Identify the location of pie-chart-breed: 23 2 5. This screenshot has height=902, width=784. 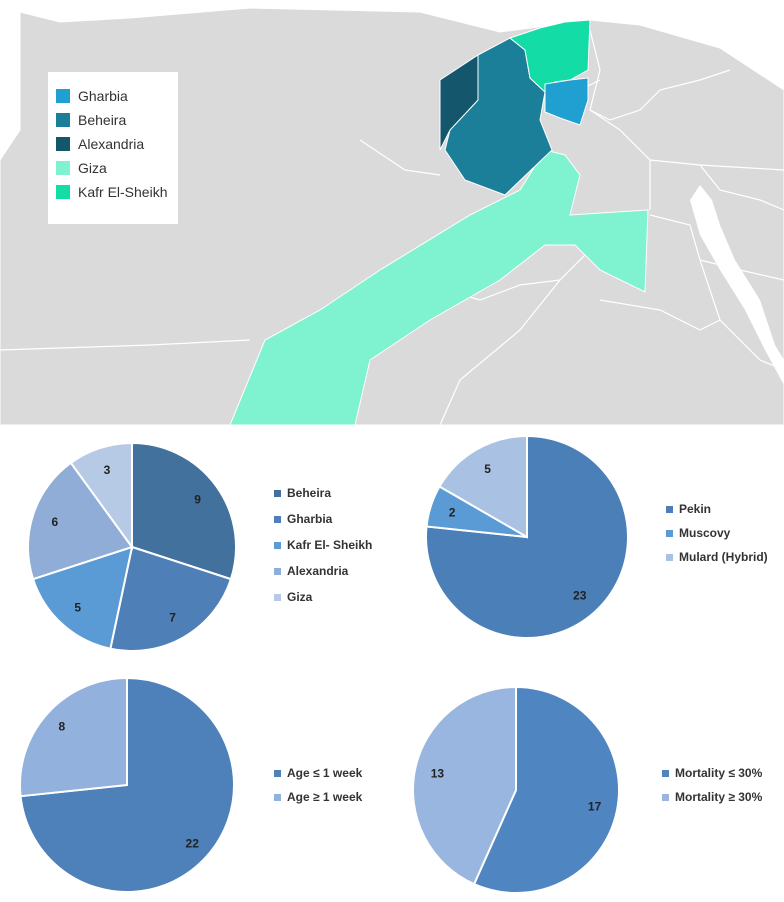
(527, 536).